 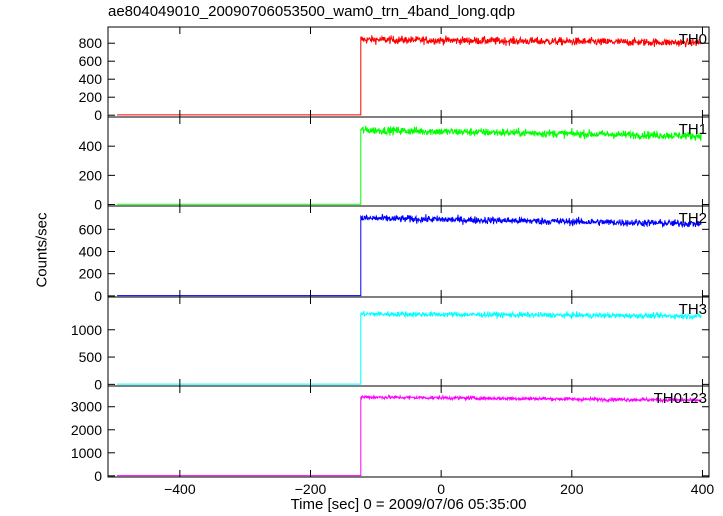 What do you see at coordinates (693, 39) in the screenshot?
I see `panel-label-th0: TH0` at bounding box center [693, 39].